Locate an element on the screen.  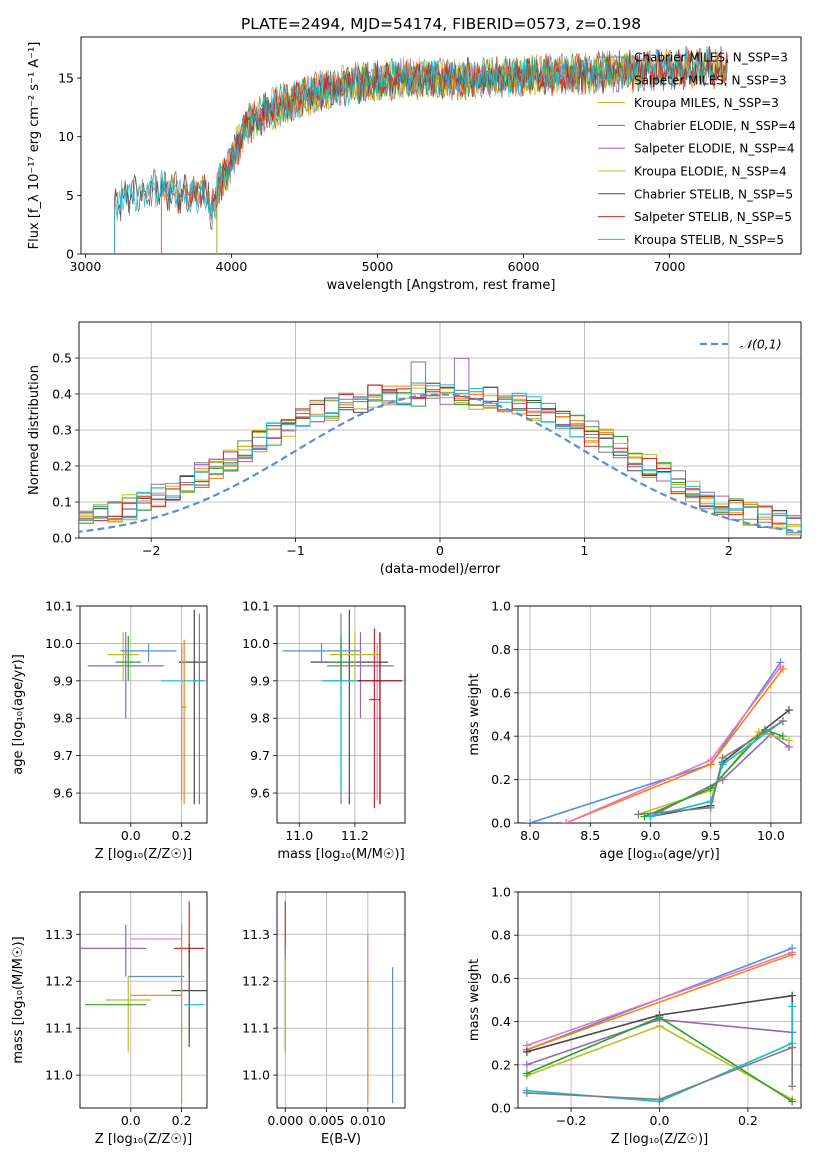
x-tick-label: 0.0 is located at coordinates (131, 835).